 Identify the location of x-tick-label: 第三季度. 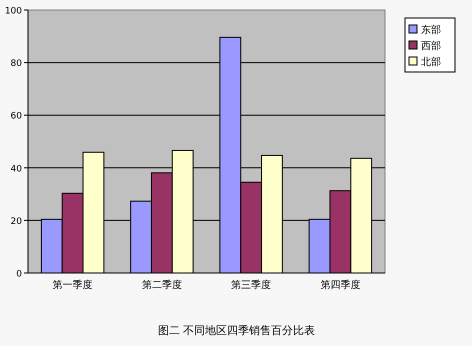
(251, 285).